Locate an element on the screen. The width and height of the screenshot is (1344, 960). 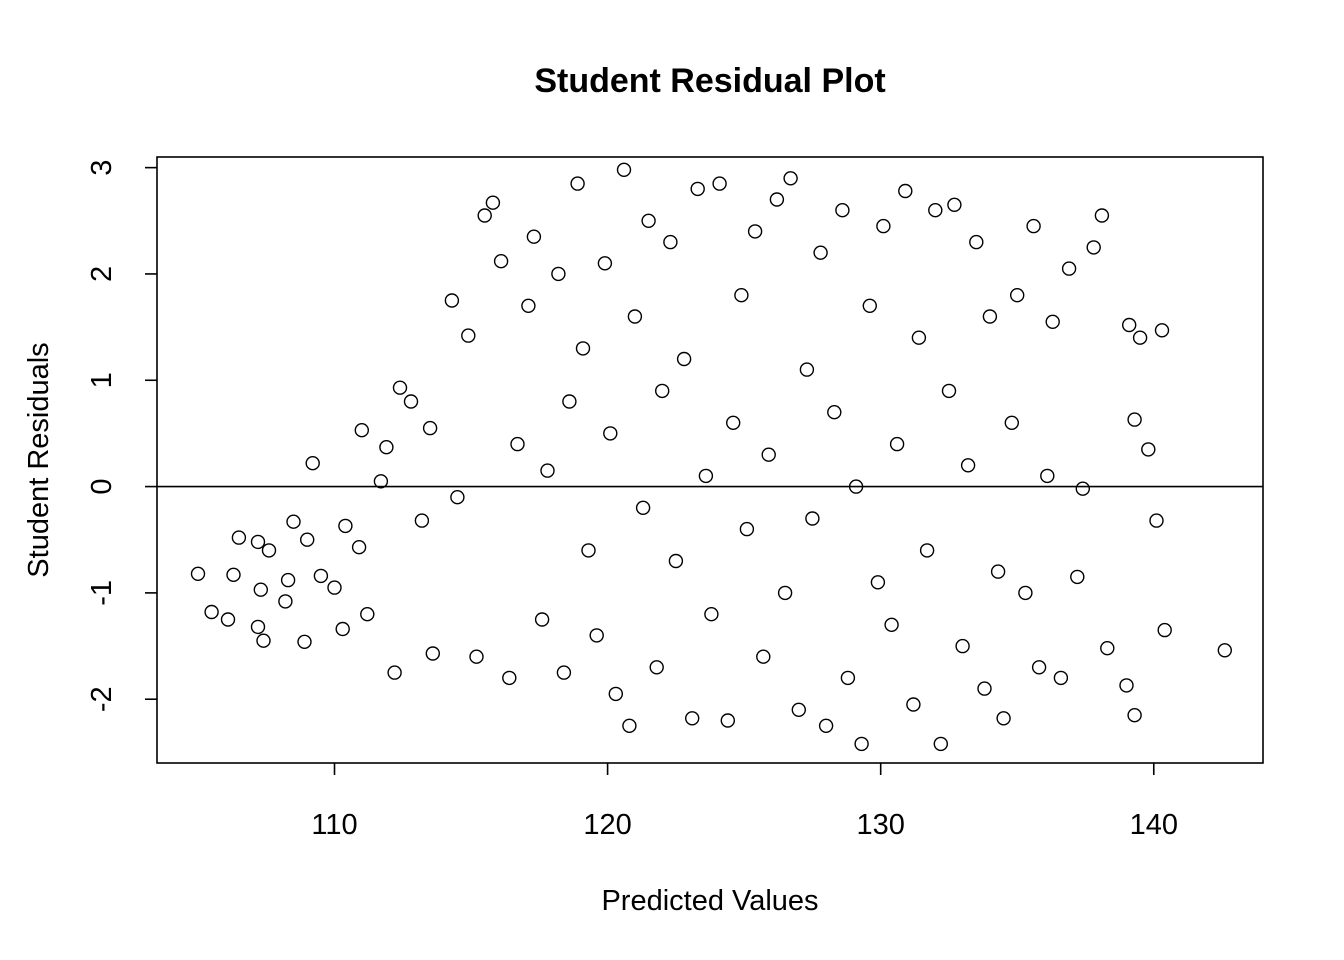
x-tick-label: 140 is located at coordinates (1154, 825).